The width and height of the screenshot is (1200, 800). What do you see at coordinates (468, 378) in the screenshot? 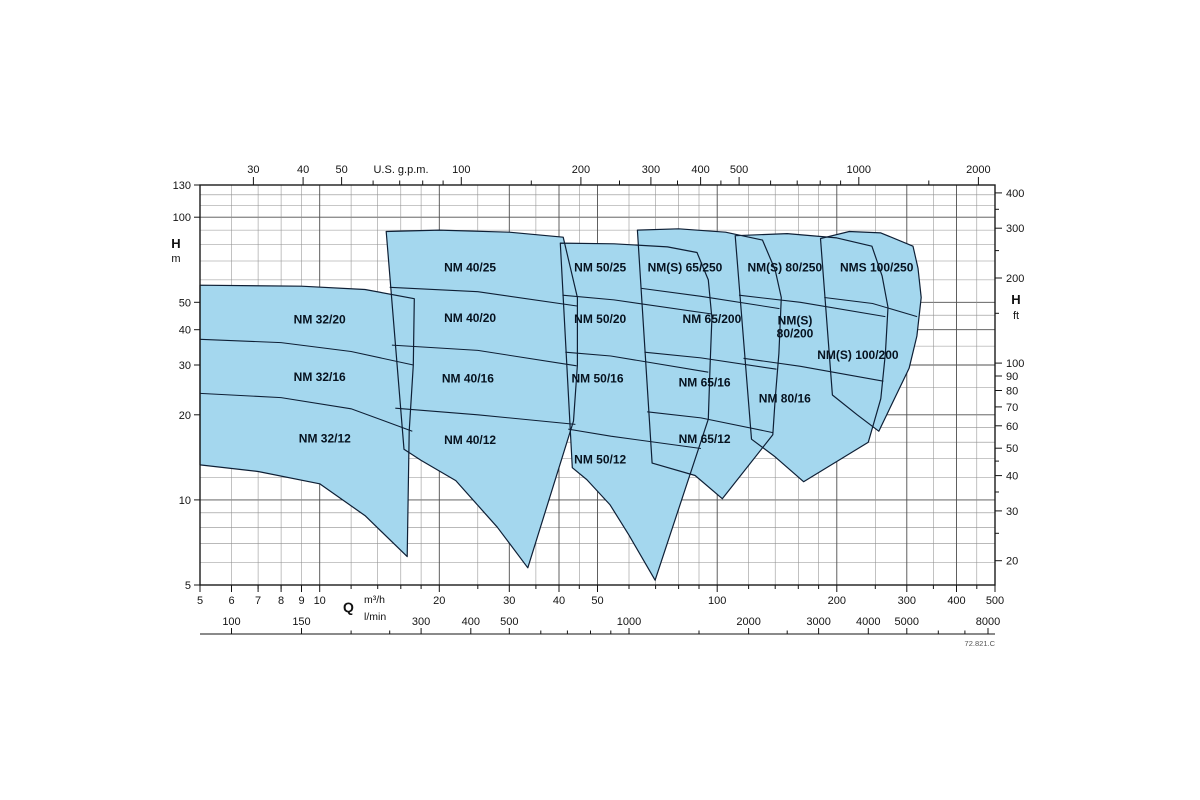
I see `pump-region-label: NM 40/16` at bounding box center [468, 378].